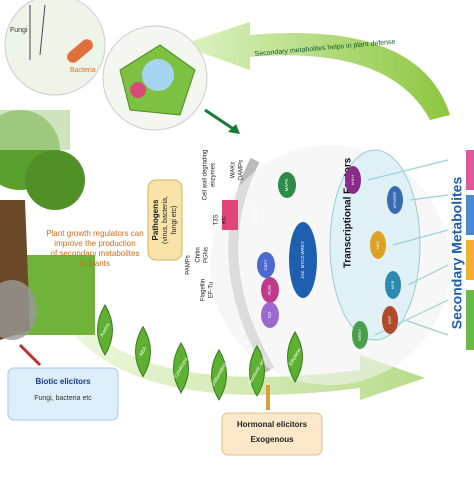 The width and height of the screenshot is (474, 479). What do you see at coordinates (155, 219) in the screenshot?
I see `pathogens-label: Pathogens` at bounding box center [155, 219].